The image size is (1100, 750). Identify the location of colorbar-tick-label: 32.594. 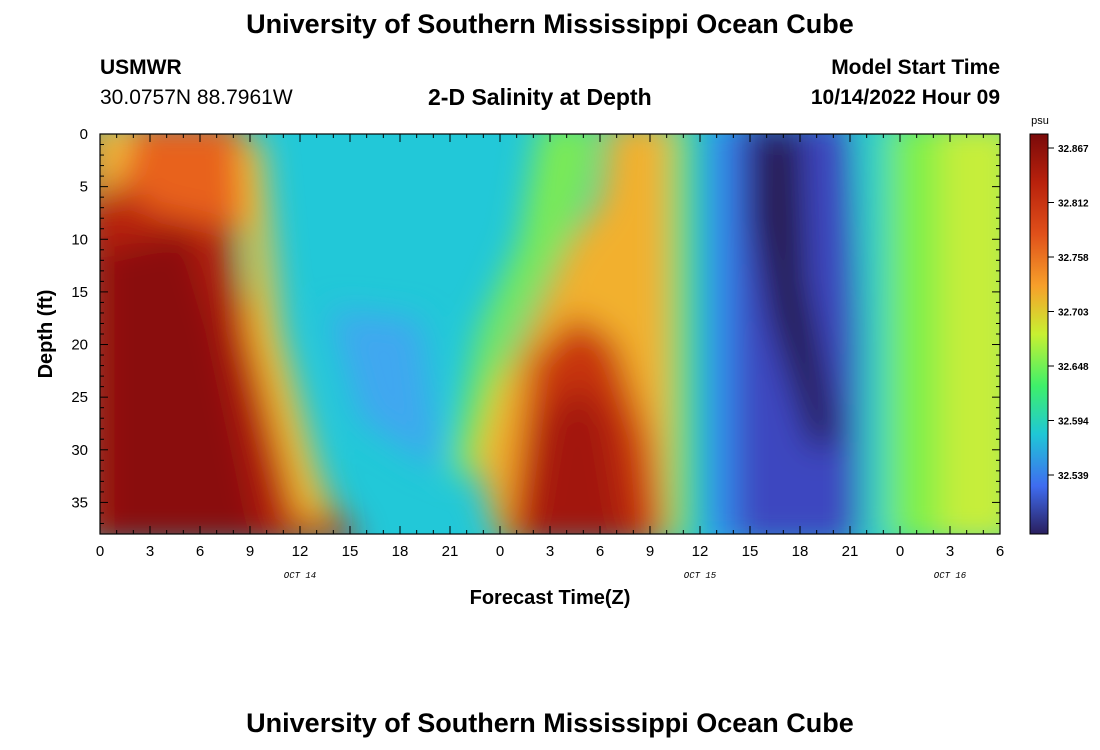
(1073, 422).